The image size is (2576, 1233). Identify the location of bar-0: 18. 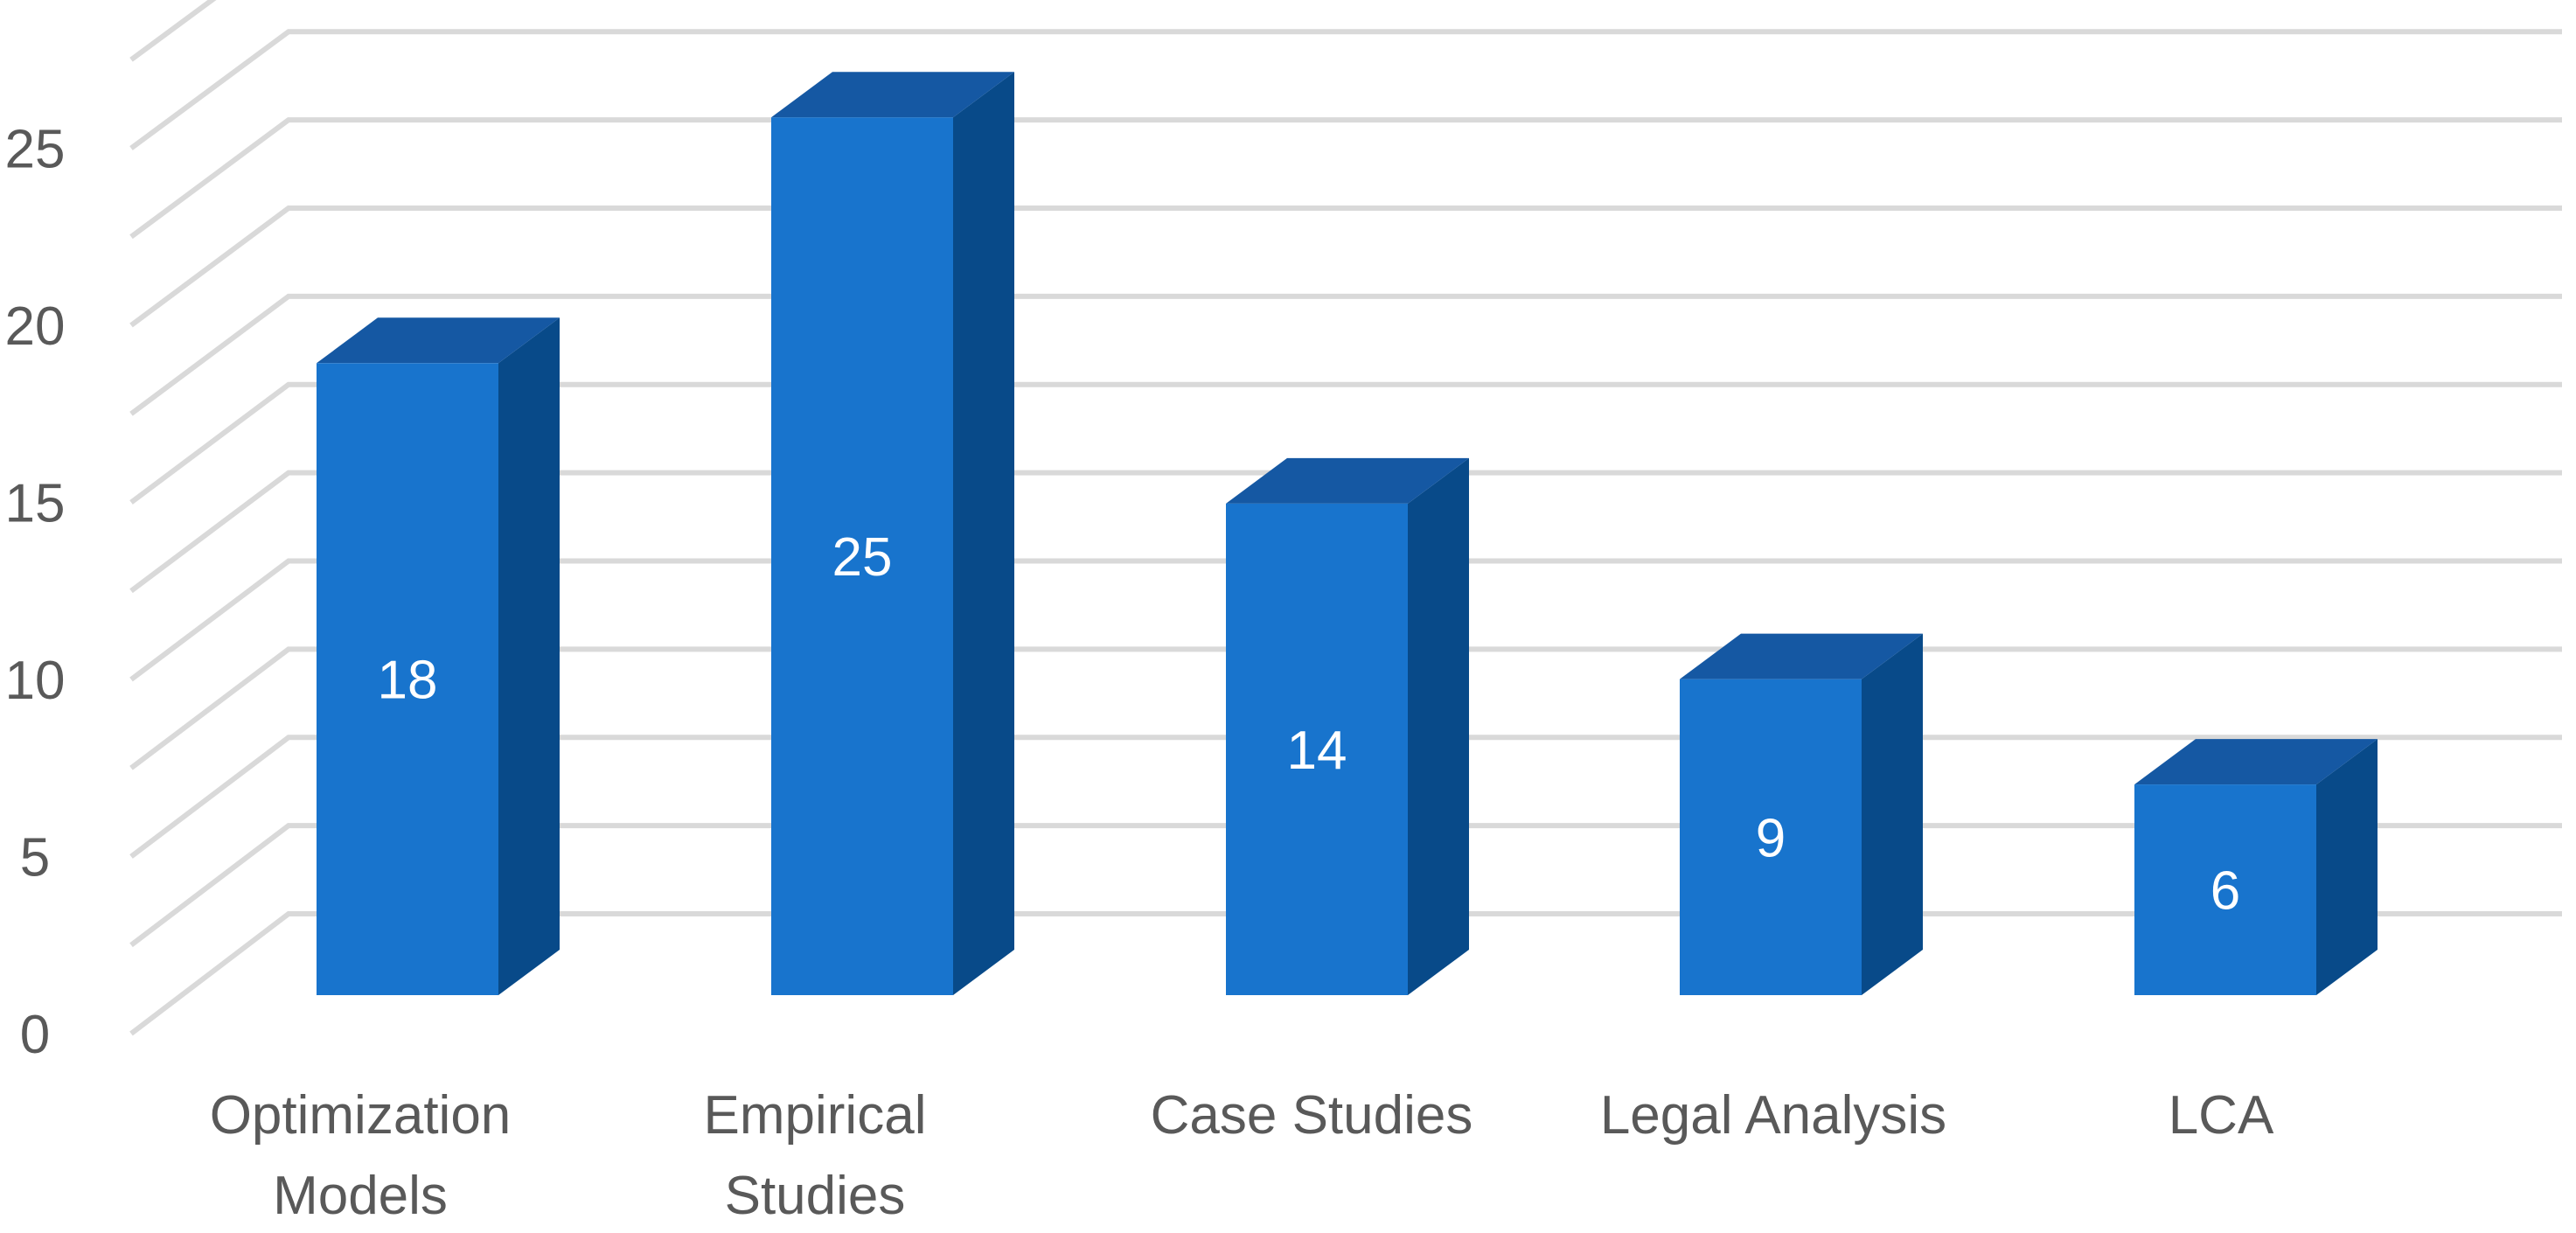
(438, 656).